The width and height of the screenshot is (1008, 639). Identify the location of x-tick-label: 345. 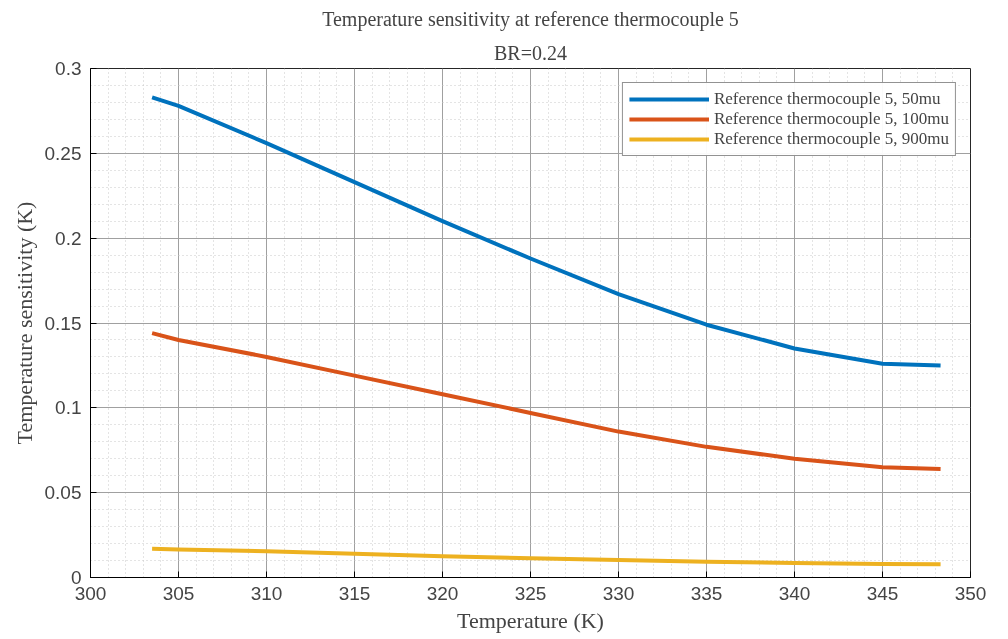
(882, 593).